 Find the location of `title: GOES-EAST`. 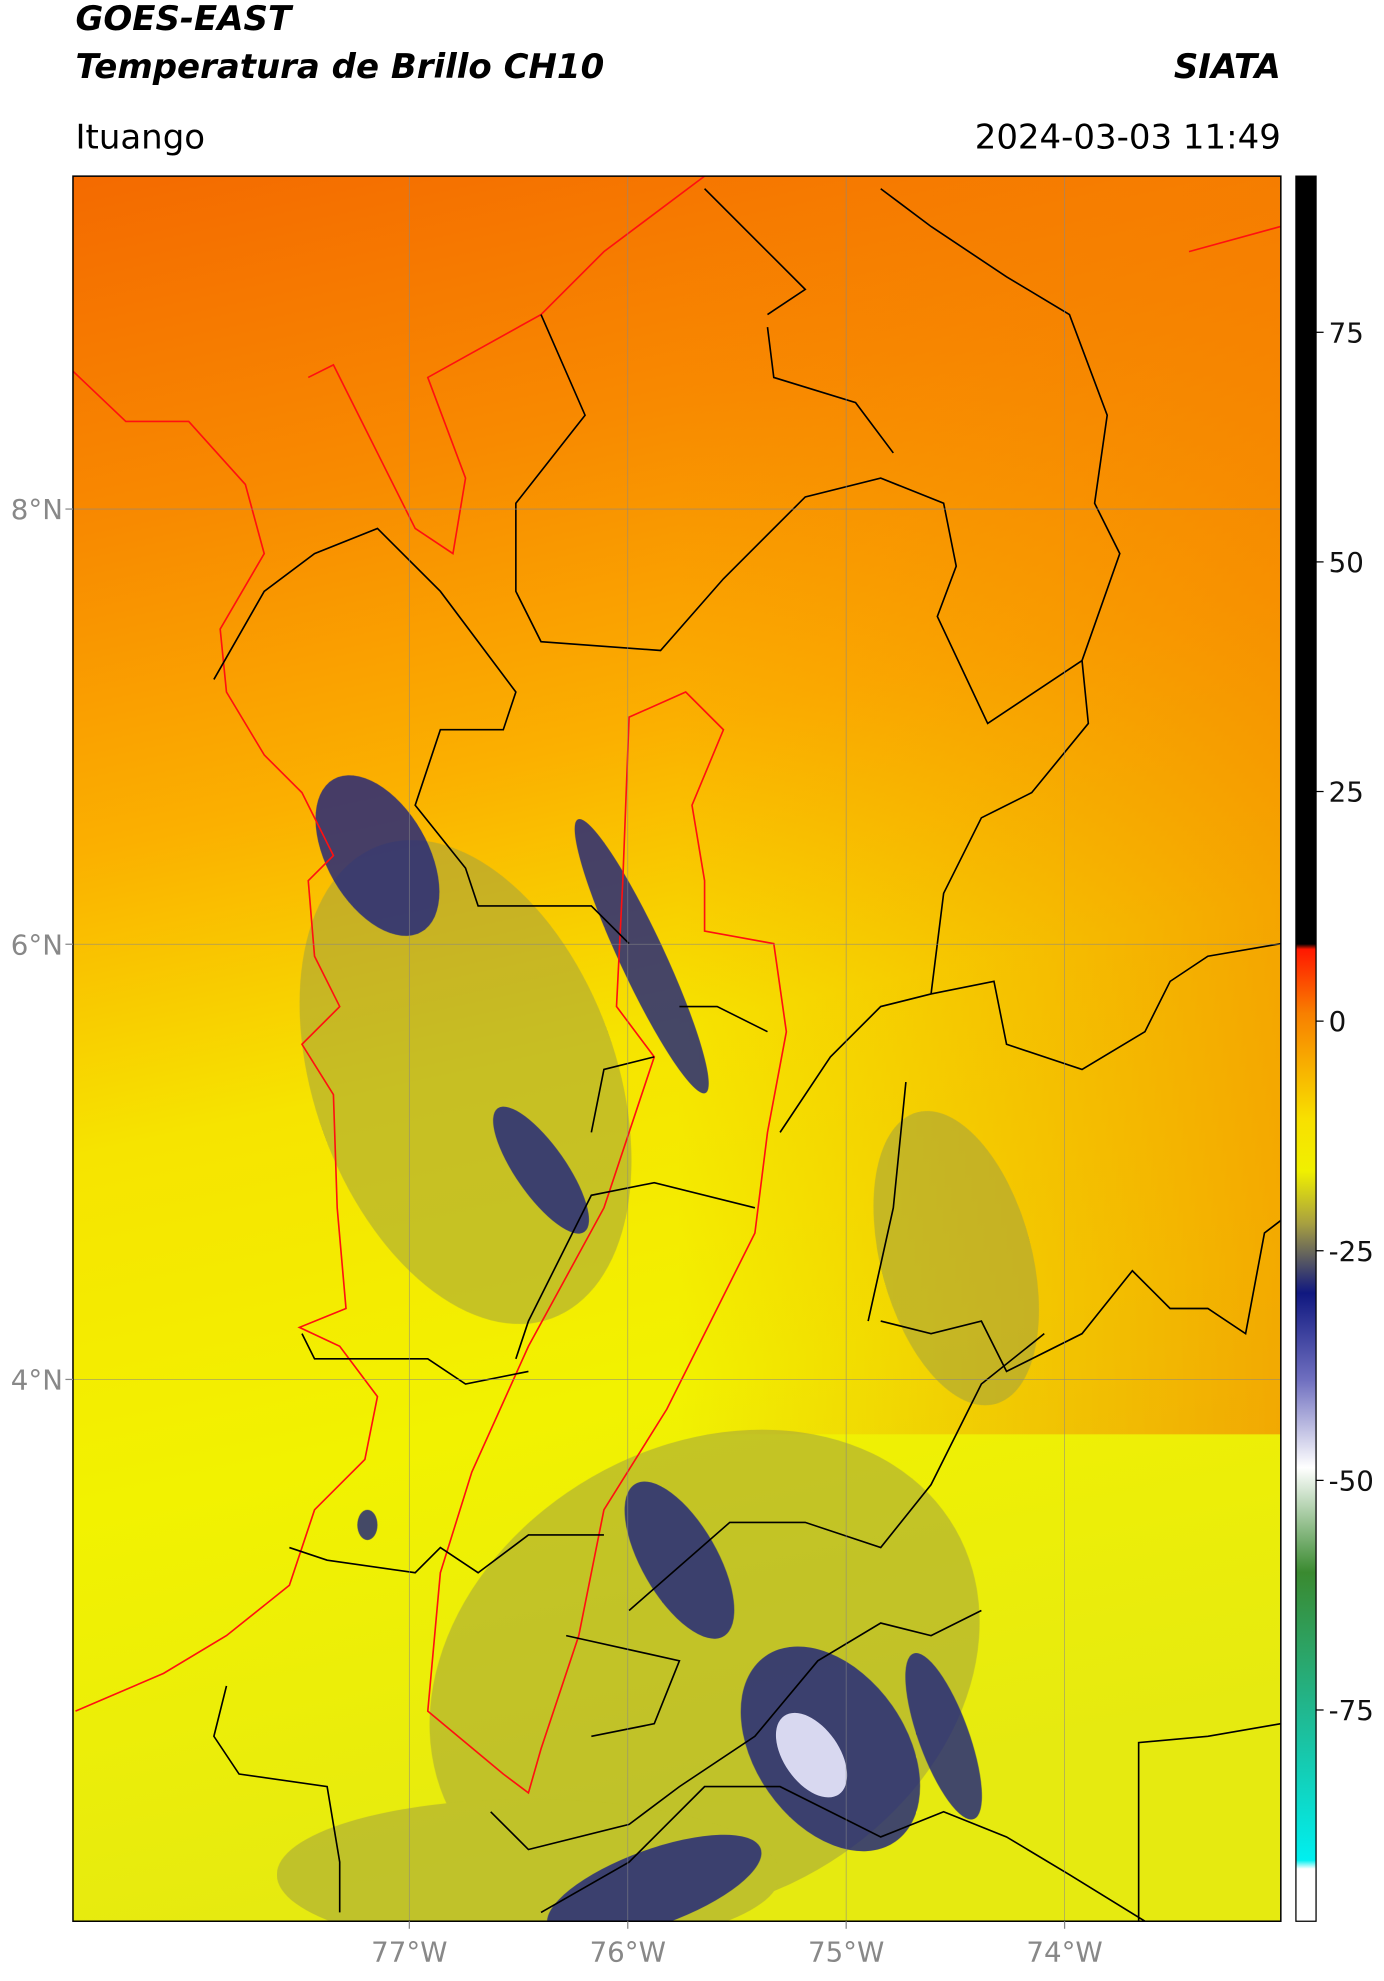

title: GOES-EAST is located at coordinates (184, 19).